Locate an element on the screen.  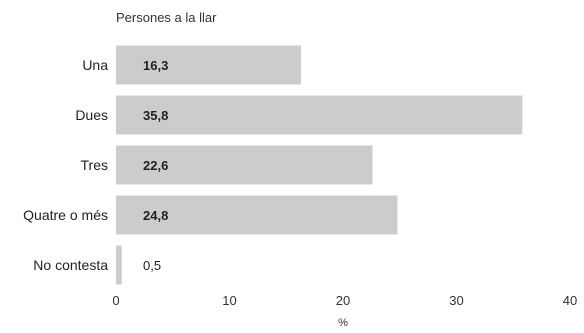
x-tick-label-20: 20 is located at coordinates (343, 300).